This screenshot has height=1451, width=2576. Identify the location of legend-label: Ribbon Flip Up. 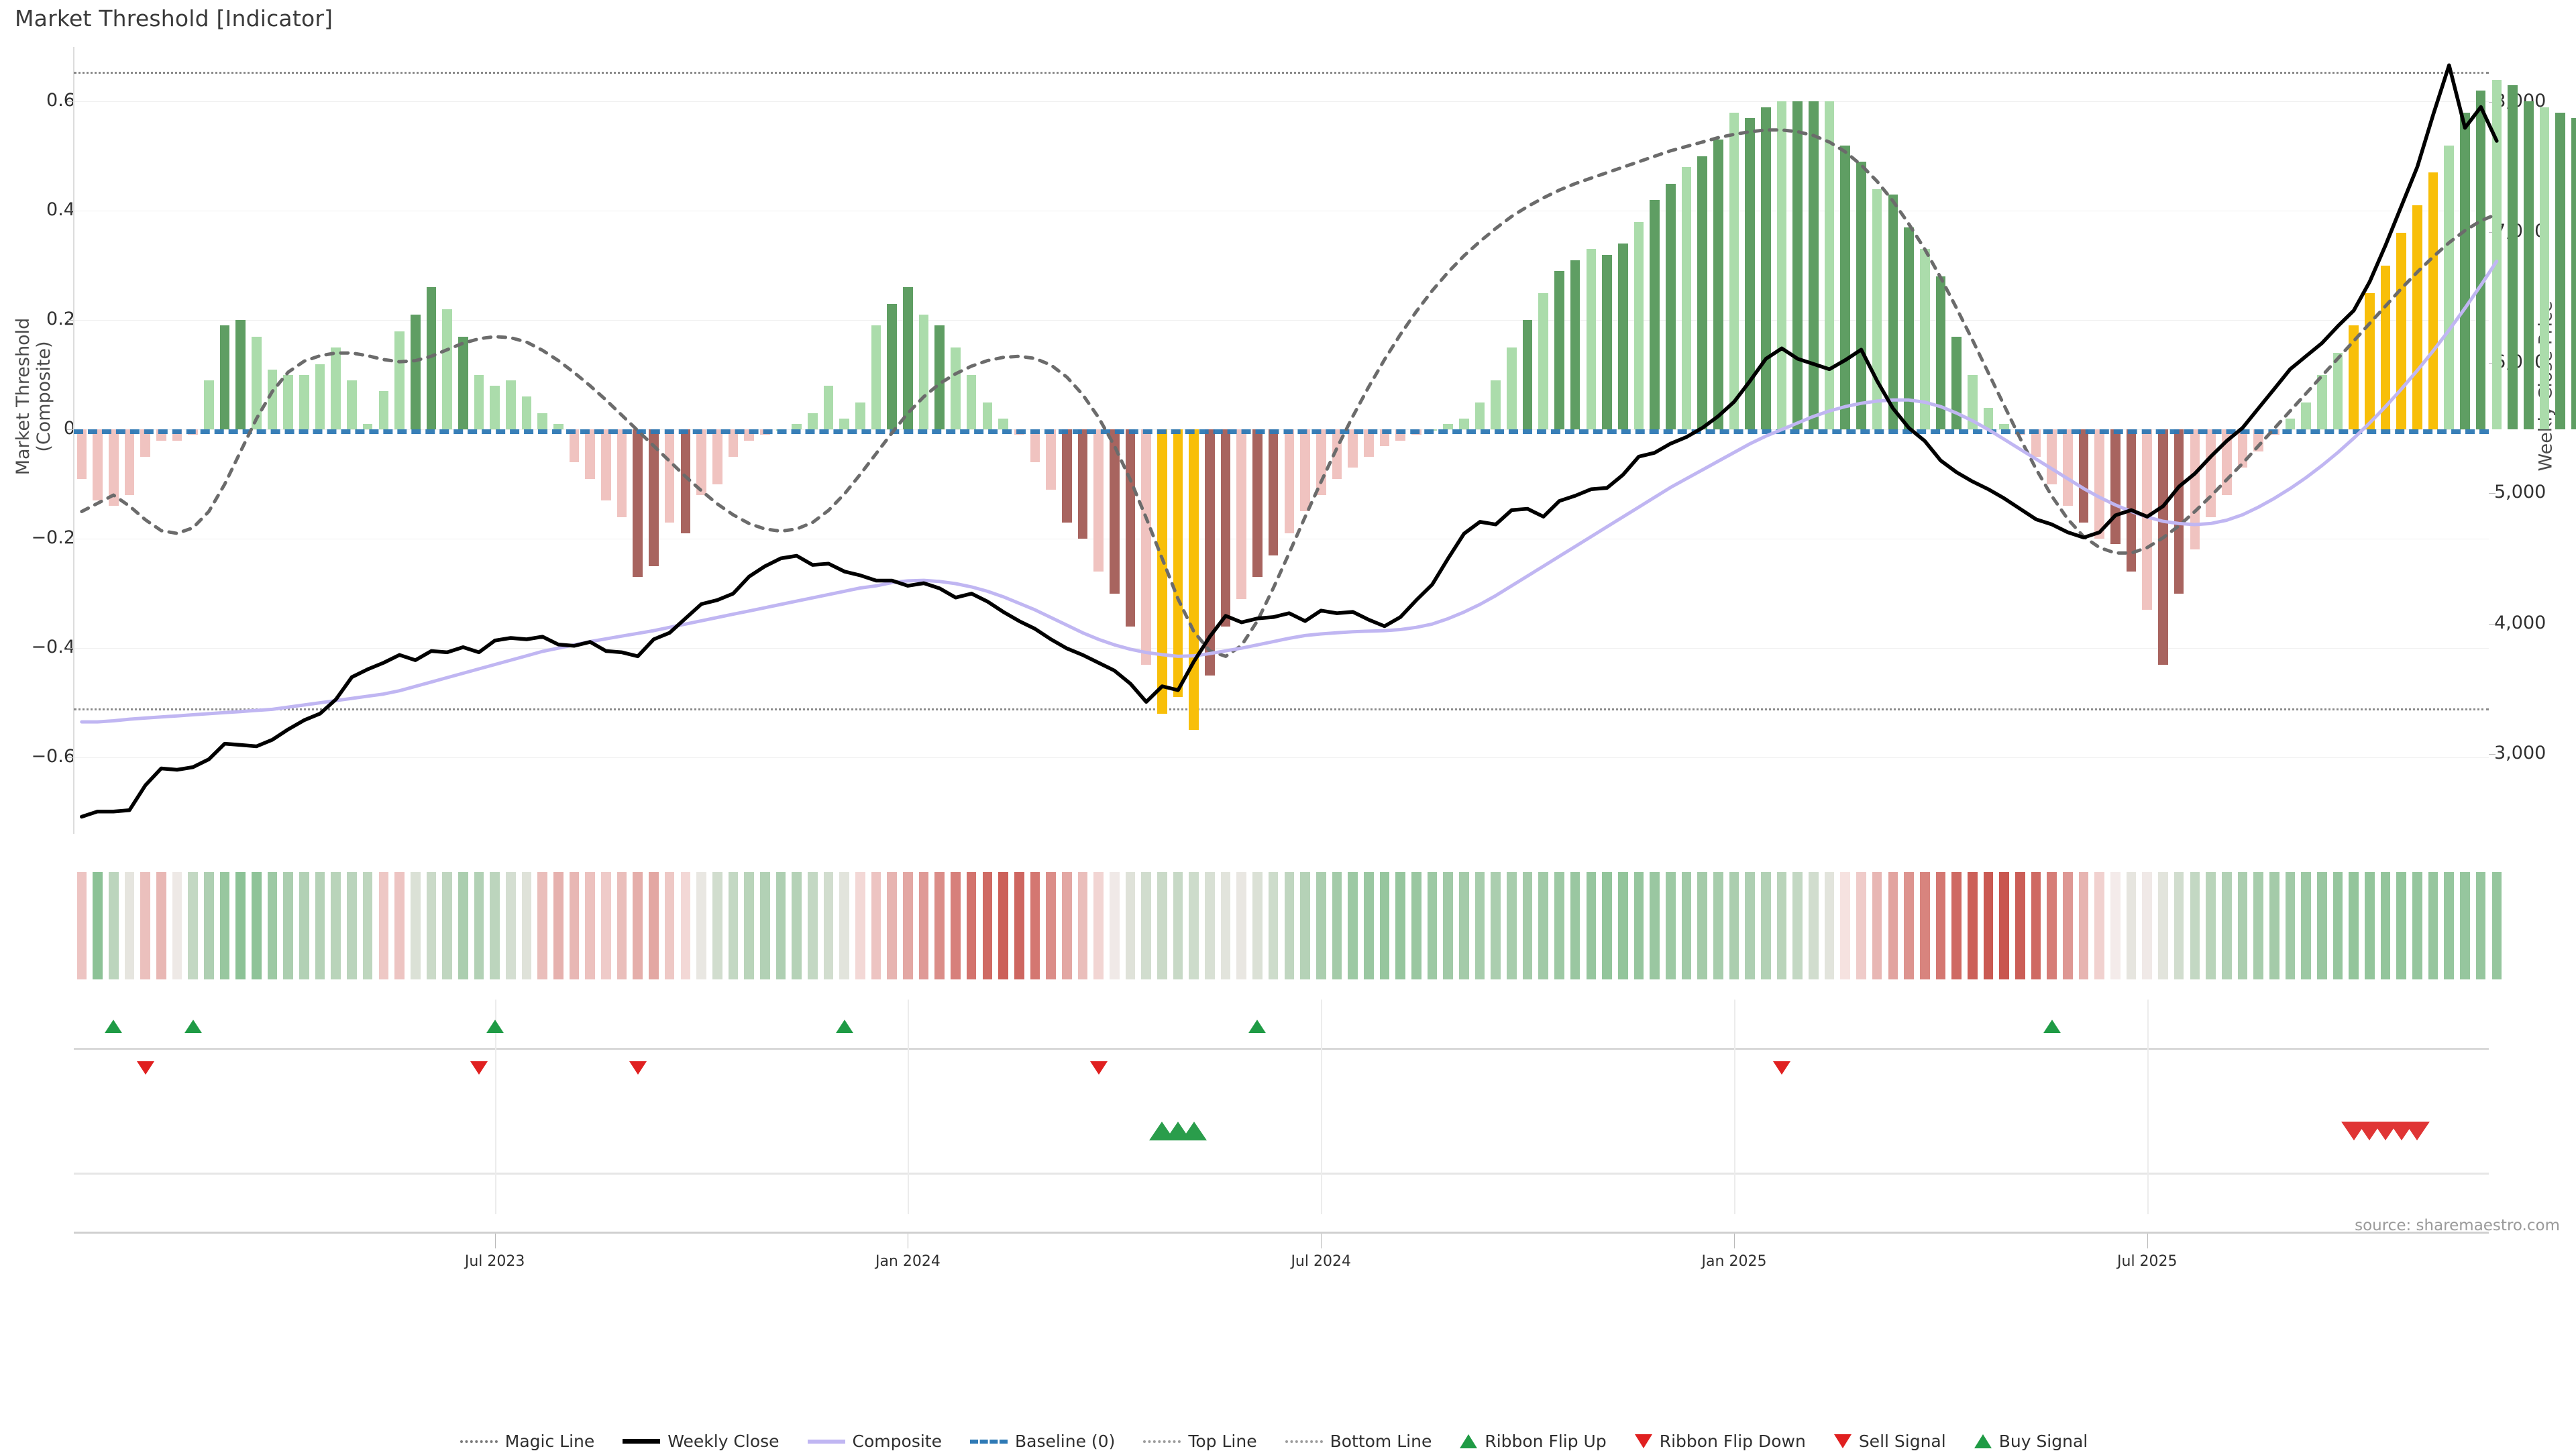
(1546, 1441).